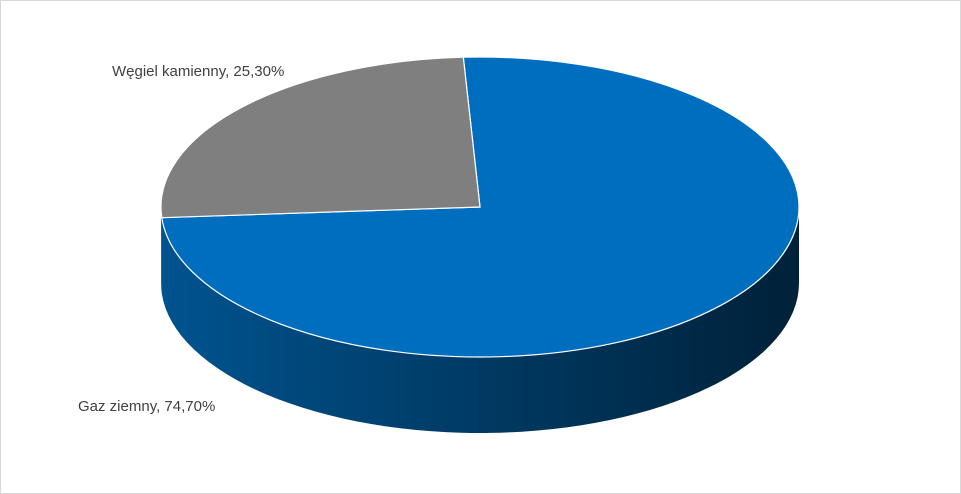 The width and height of the screenshot is (961, 494). I want to click on slice, so click(320, 137).